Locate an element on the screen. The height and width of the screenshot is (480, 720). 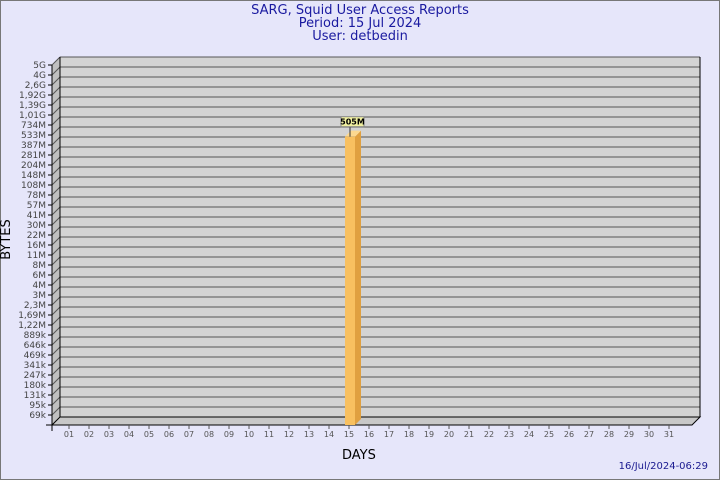
y-tick-label: 341k is located at coordinates (35, 366).